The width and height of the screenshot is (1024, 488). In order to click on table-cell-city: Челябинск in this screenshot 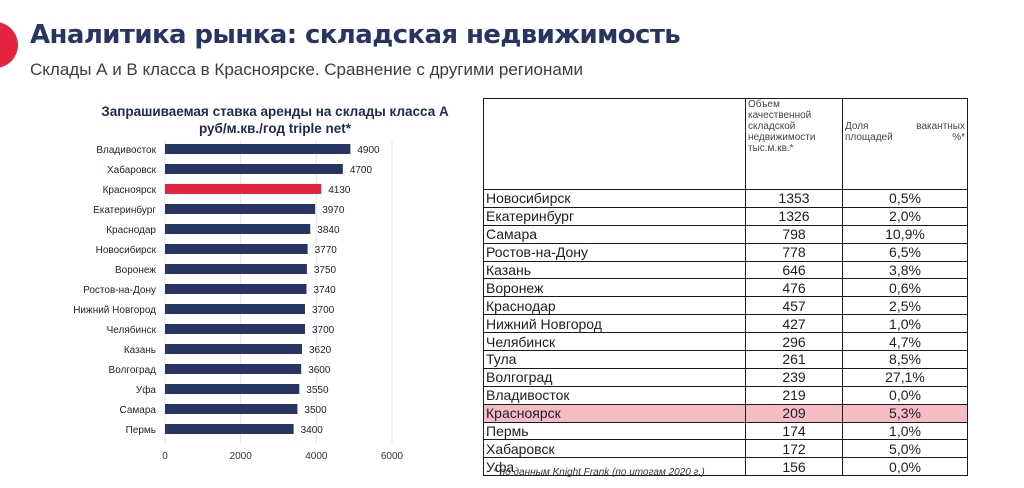, I will do `click(614, 342)`.